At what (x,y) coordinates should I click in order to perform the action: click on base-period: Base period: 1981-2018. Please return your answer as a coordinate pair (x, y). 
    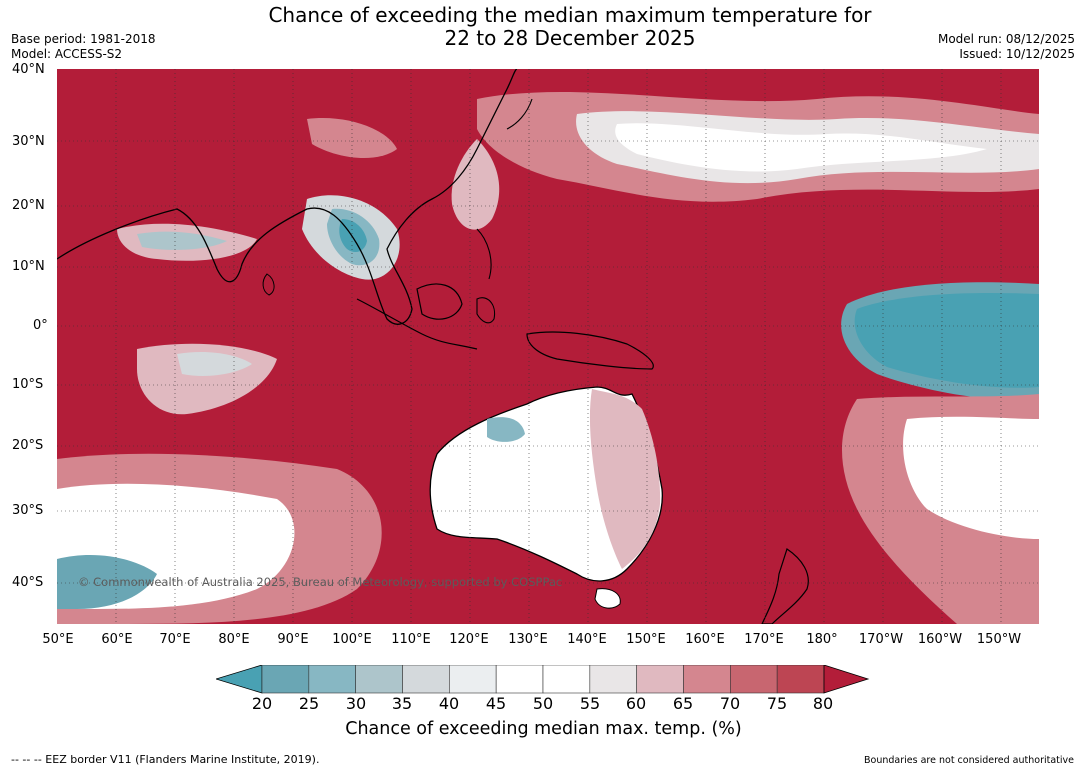
    Looking at the image, I should click on (83, 39).